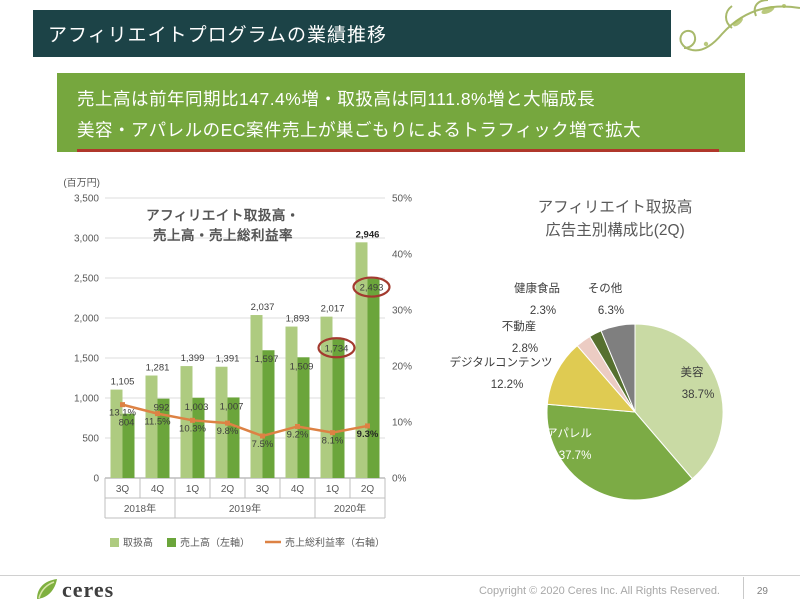 The width and height of the screenshot is (800, 600). I want to click on svg-text: 9.8%, so click(228, 431).